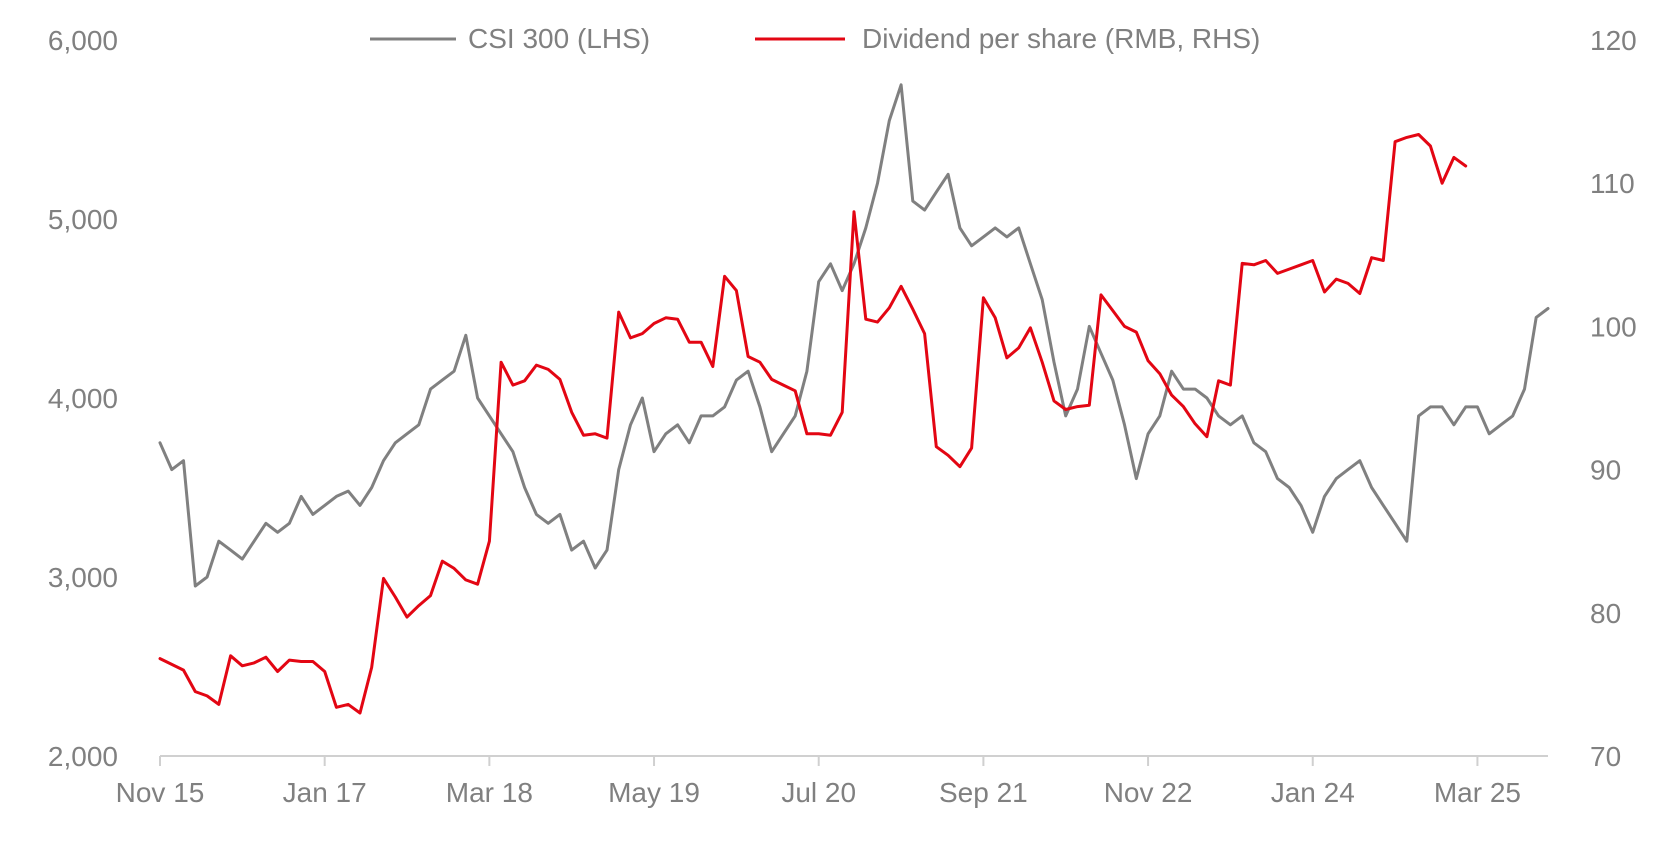 The width and height of the screenshot is (1656, 849). Describe the element at coordinates (1605, 756) in the screenshot. I see `right-axis-tick-label: 70` at that location.